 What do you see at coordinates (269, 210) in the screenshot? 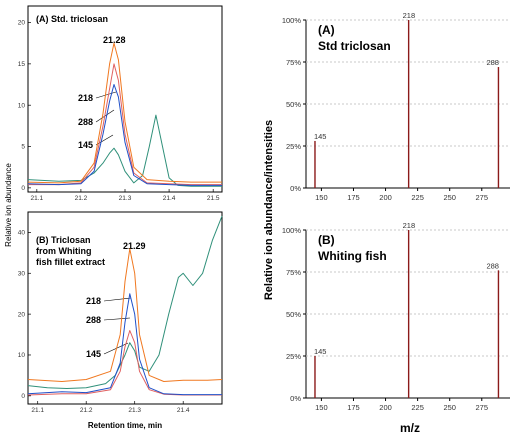
I see `right-y-axis-label: Relative ion abundance/intensities` at bounding box center [269, 210].